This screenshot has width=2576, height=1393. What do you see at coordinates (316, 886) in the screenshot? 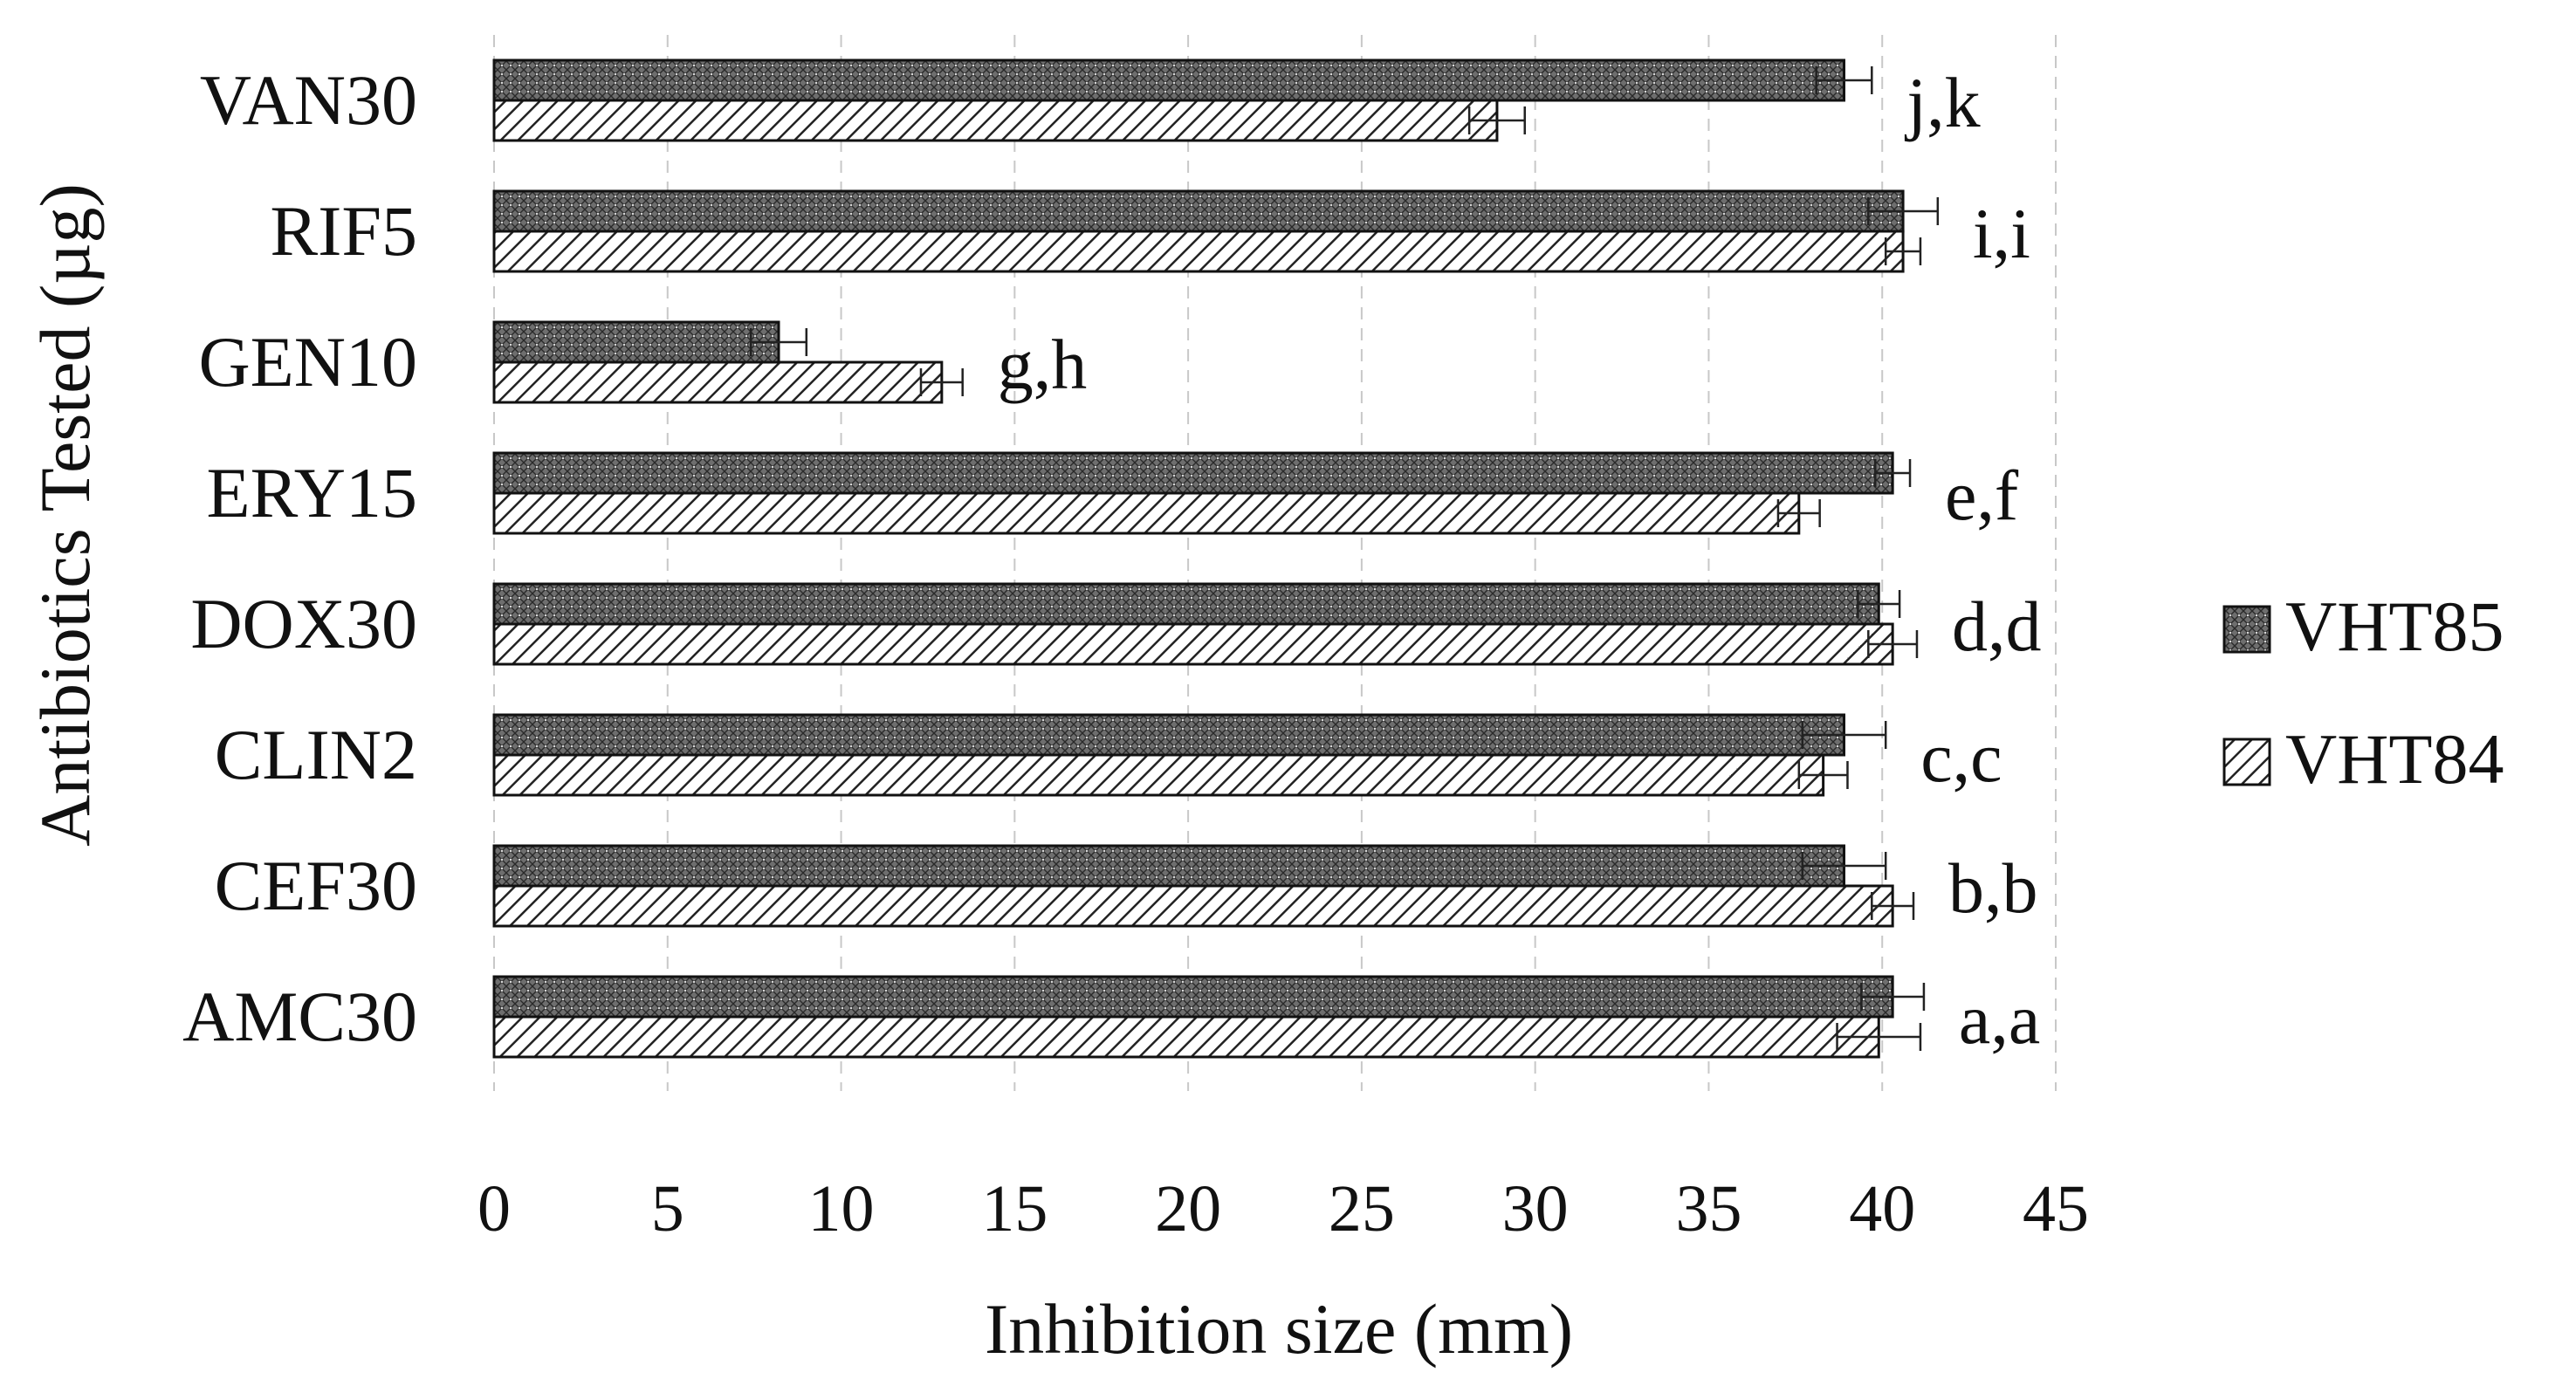
I see `category-label: CEF30` at bounding box center [316, 886].